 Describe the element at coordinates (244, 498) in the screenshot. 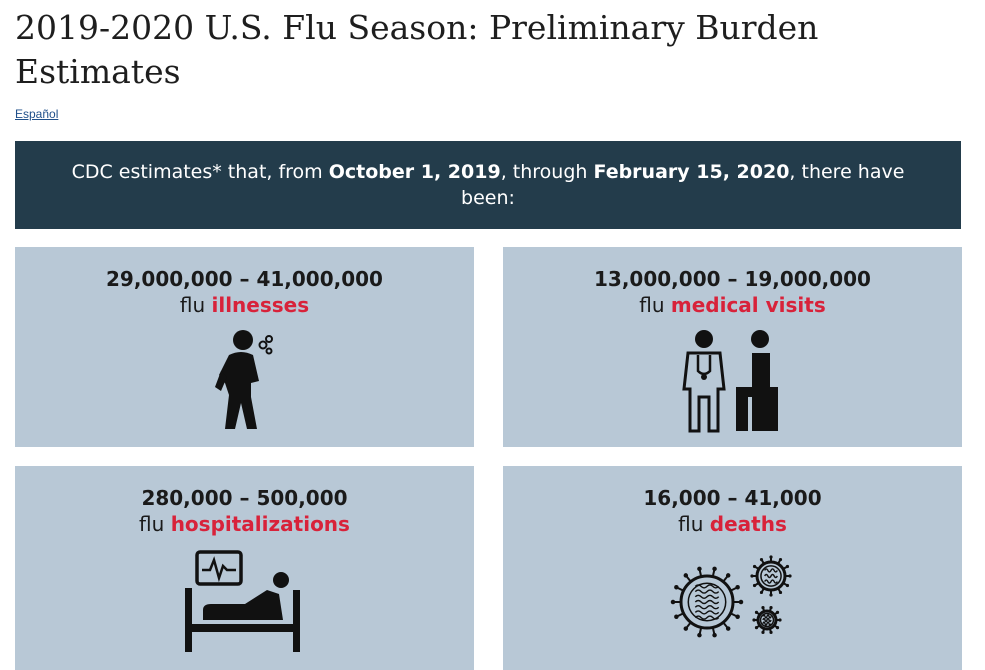

I see `hospitalizations-range: 280,000 – 500,000` at that location.